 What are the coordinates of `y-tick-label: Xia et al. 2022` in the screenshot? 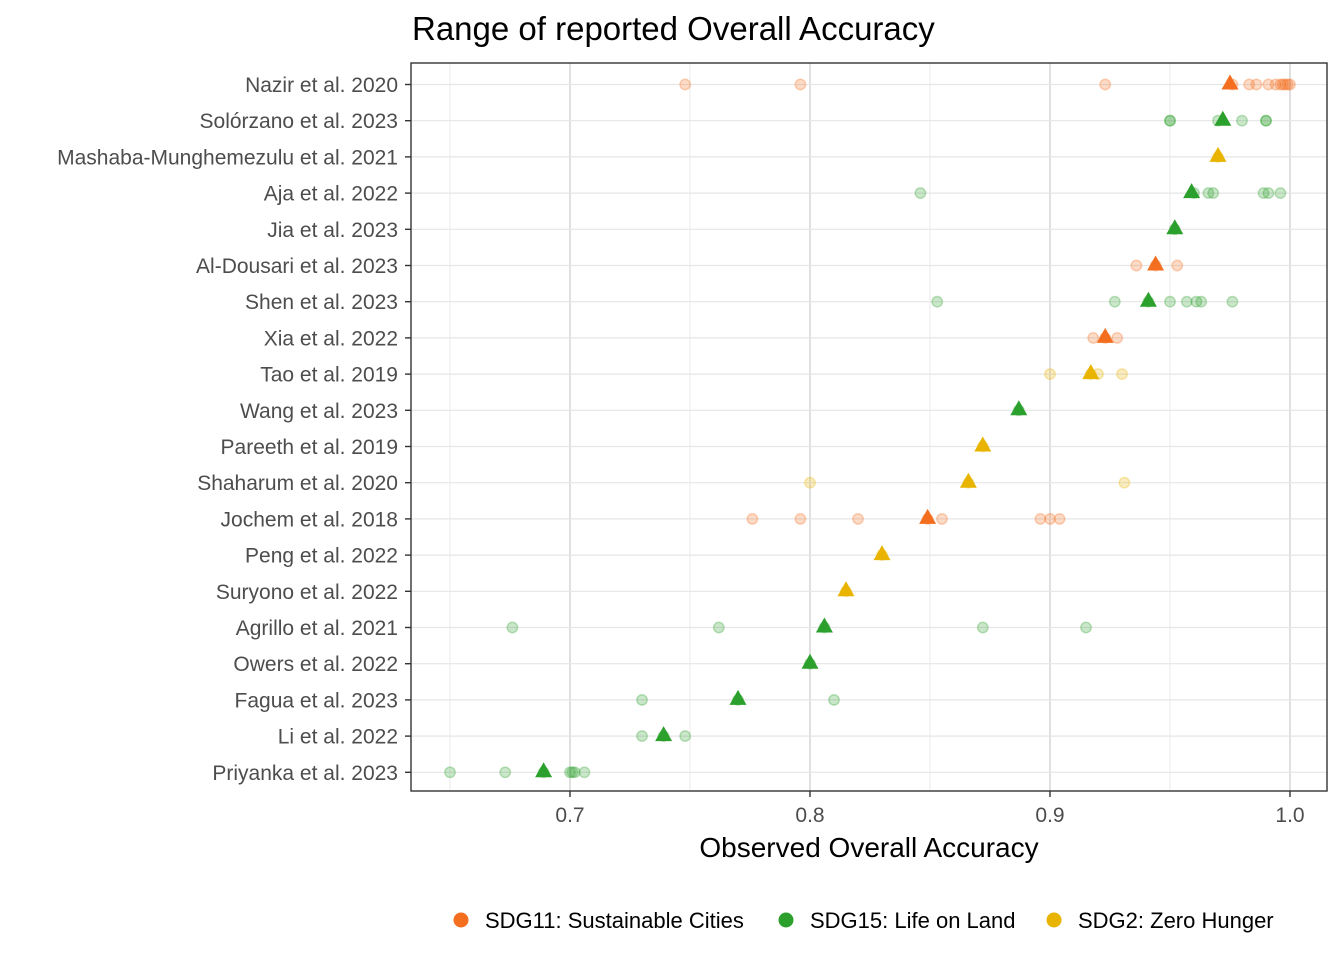 It's located at (331, 338).